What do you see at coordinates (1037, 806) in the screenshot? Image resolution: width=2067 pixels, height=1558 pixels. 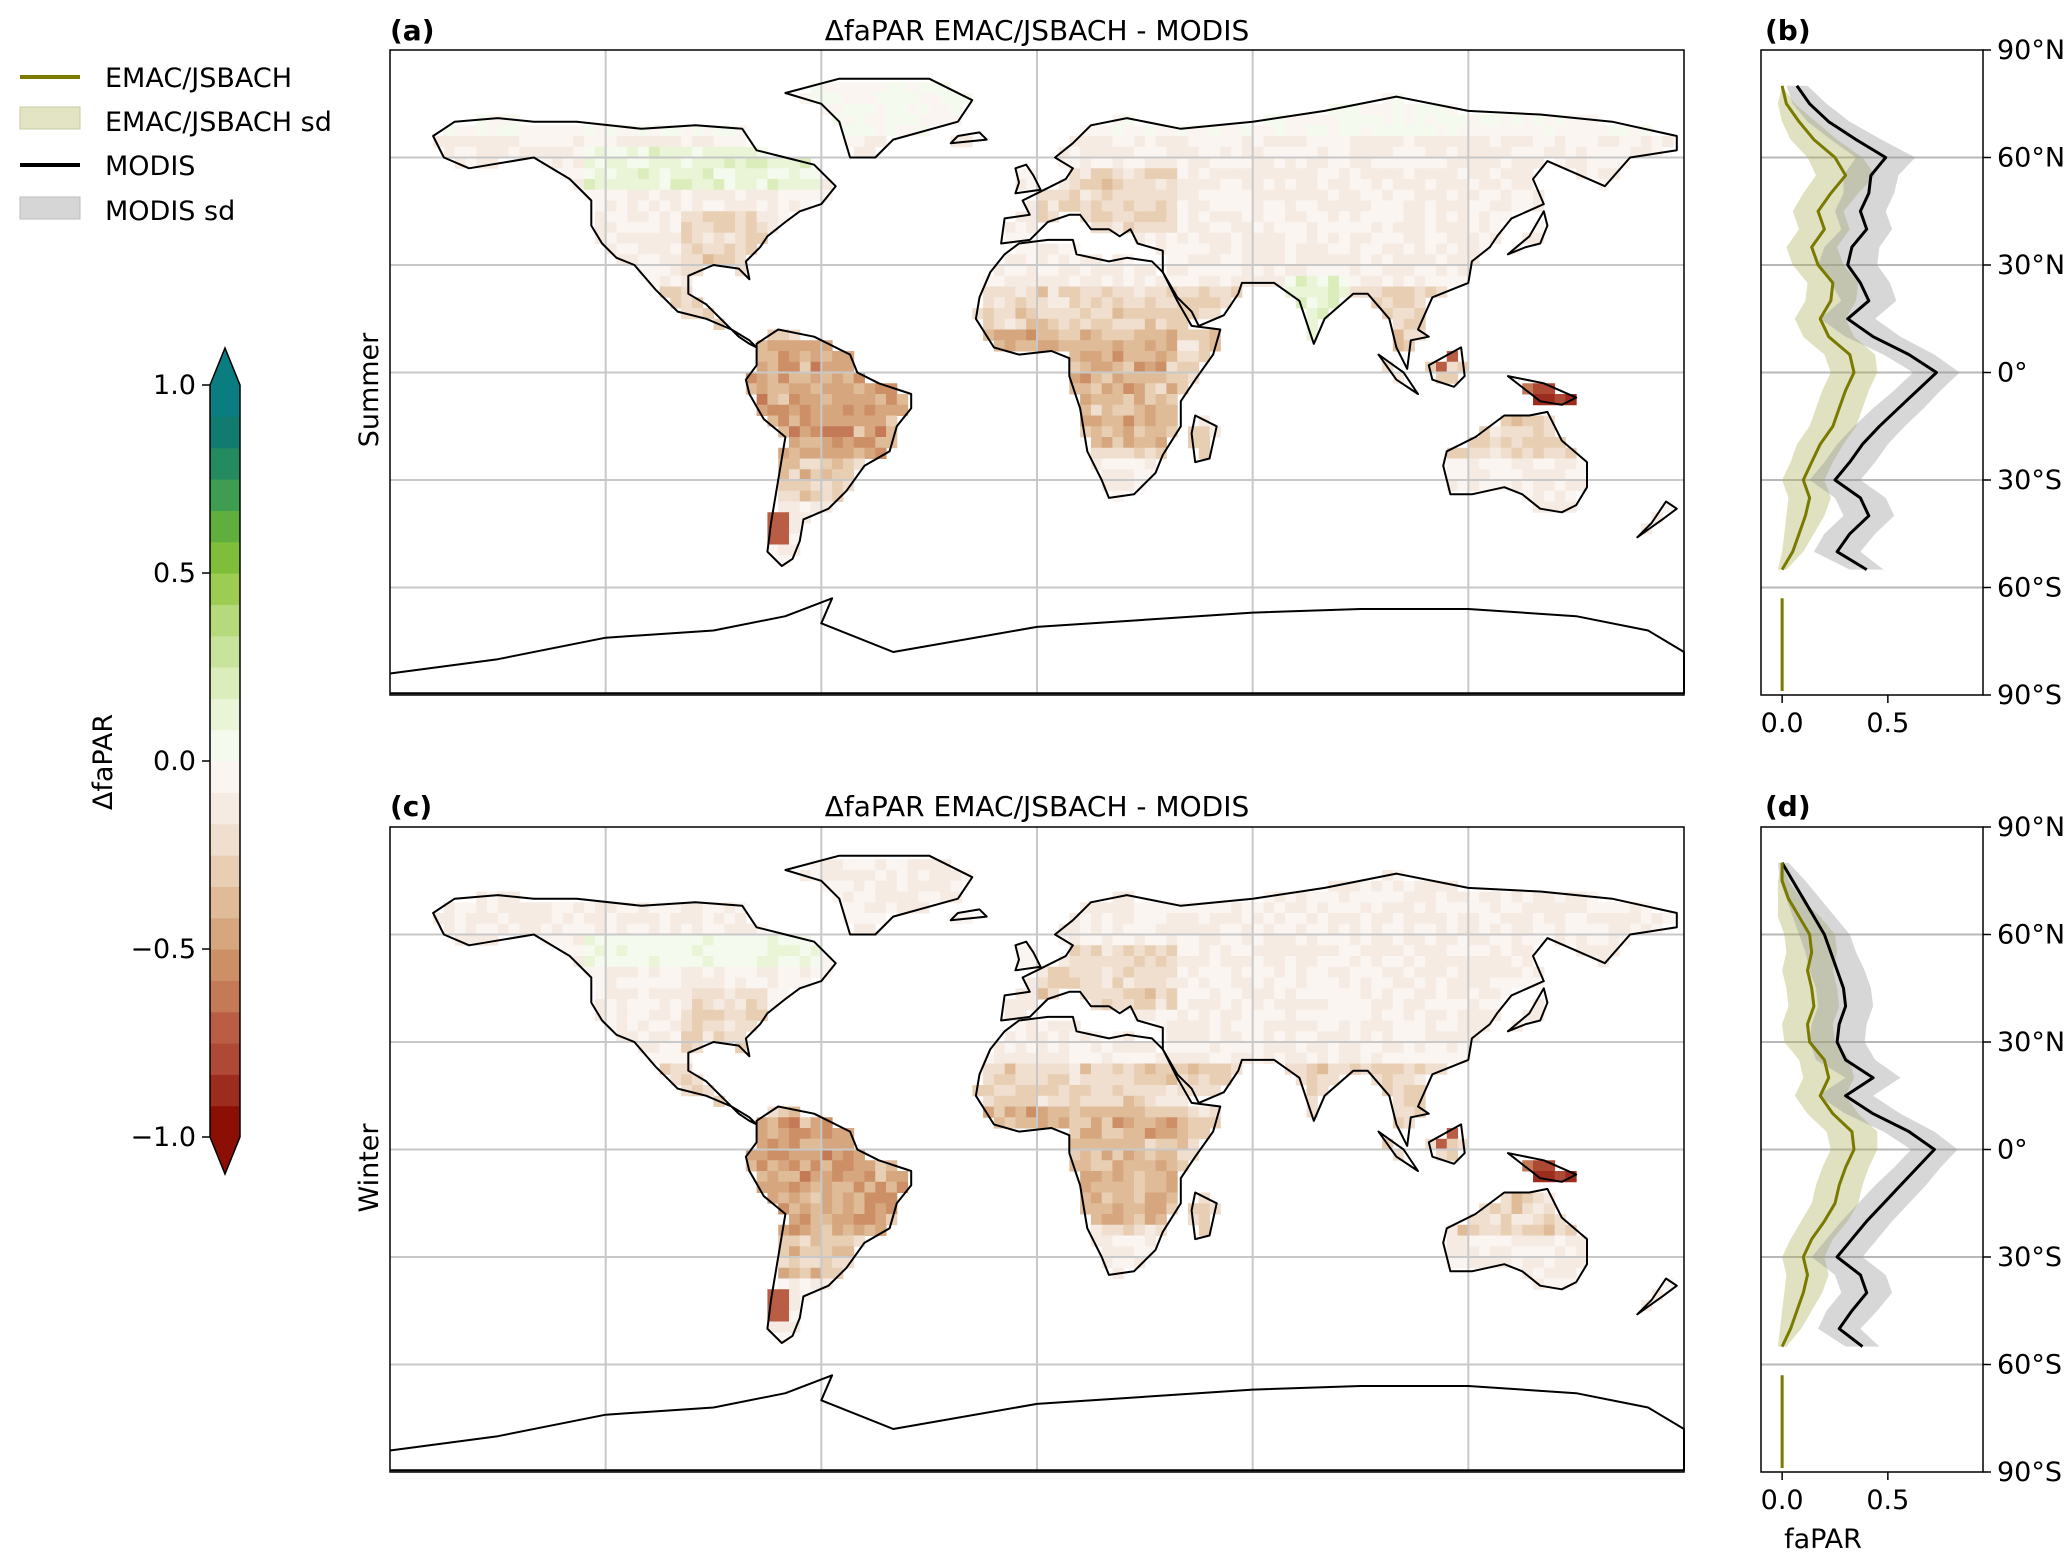 I see `map-title-winter: ΔfaPAR EMAC/JSBACH - MODIS` at bounding box center [1037, 806].